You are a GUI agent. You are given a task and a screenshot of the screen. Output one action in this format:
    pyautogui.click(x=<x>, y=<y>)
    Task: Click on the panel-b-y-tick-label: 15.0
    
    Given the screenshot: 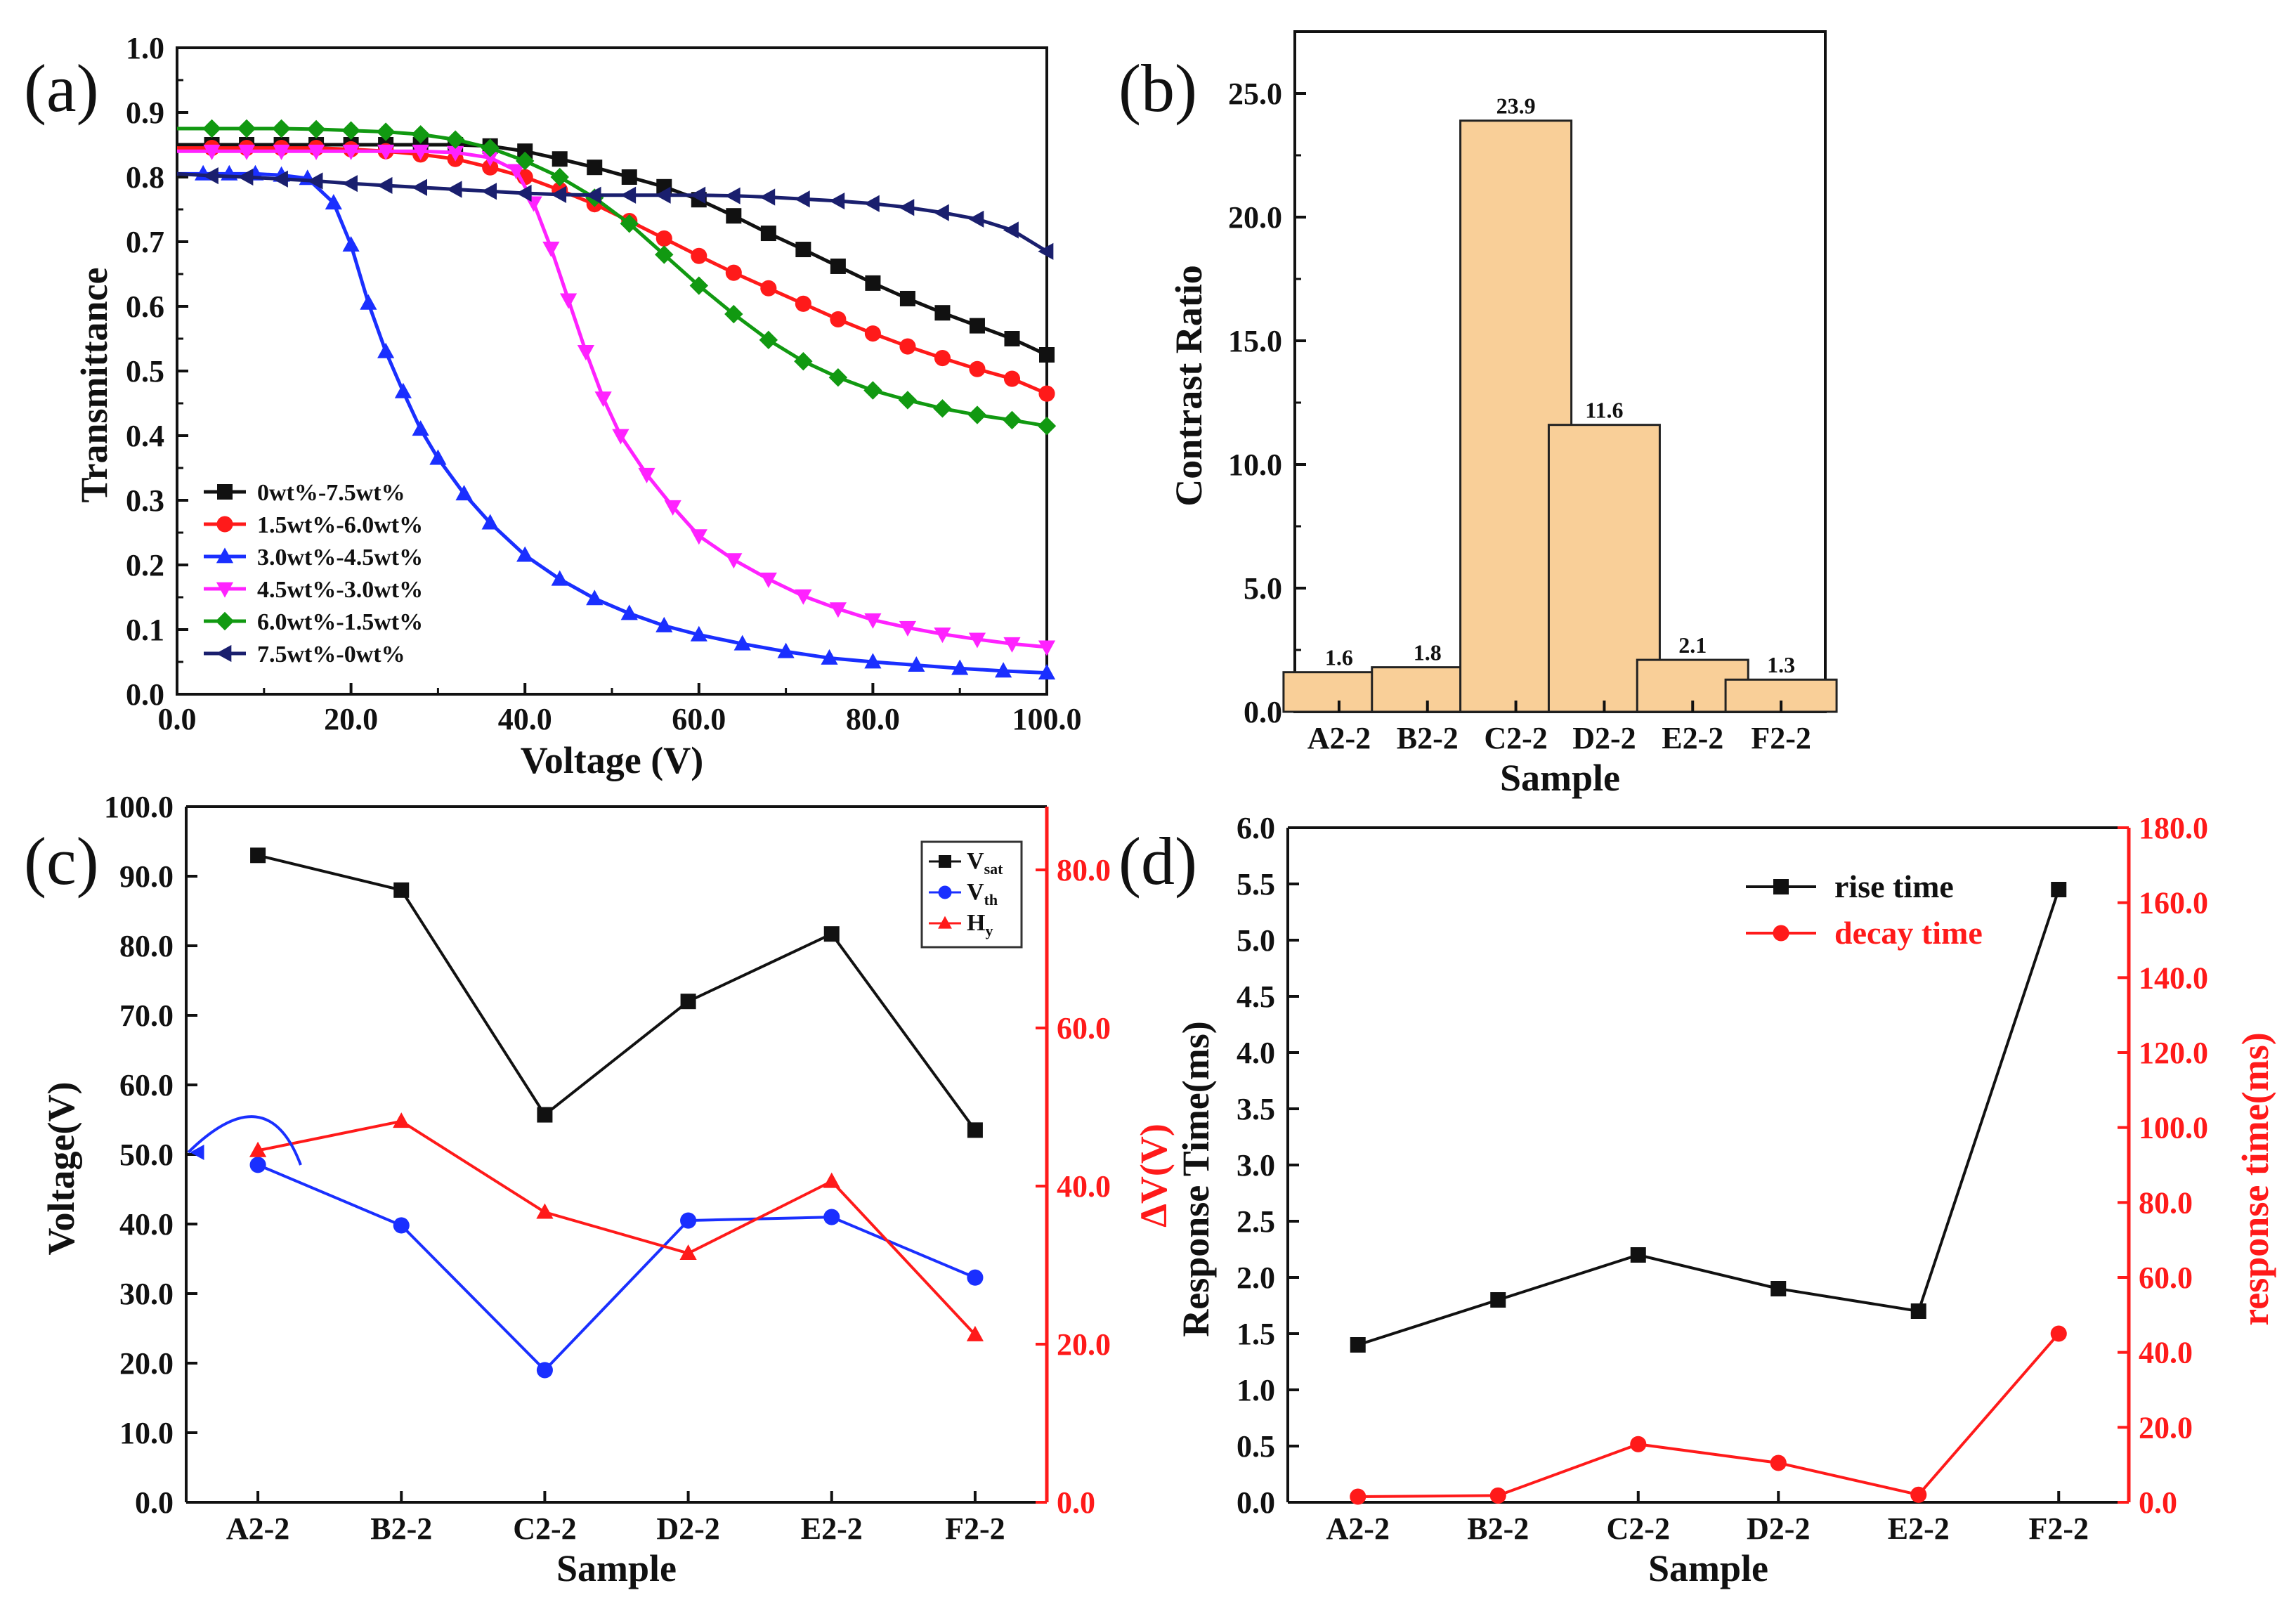 What is the action you would take?
    pyautogui.click(x=1255, y=341)
    